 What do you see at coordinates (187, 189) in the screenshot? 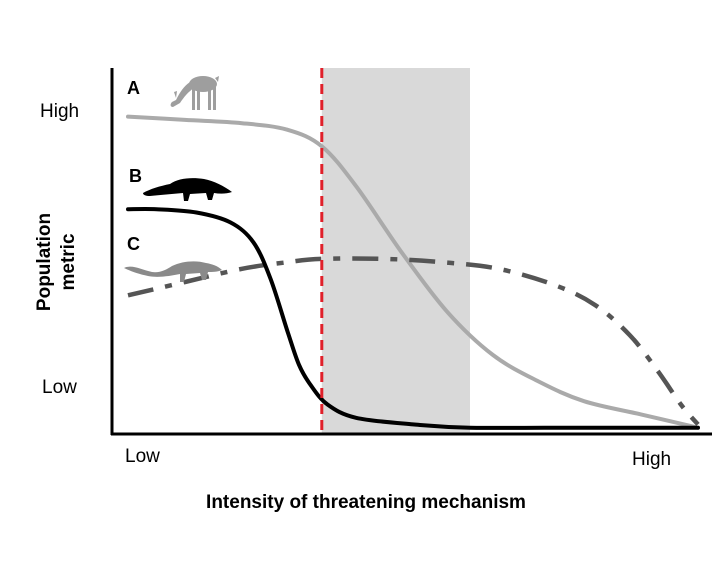
I see `anteater-icon` at bounding box center [187, 189].